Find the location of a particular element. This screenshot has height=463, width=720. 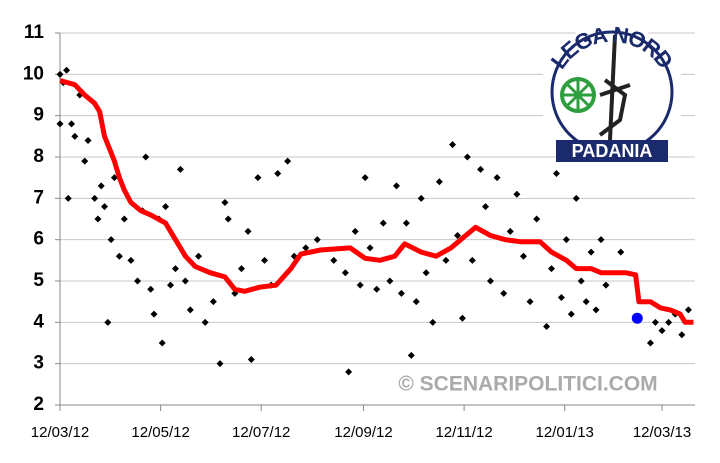

logo-emblem-rays is located at coordinates (578, 95).